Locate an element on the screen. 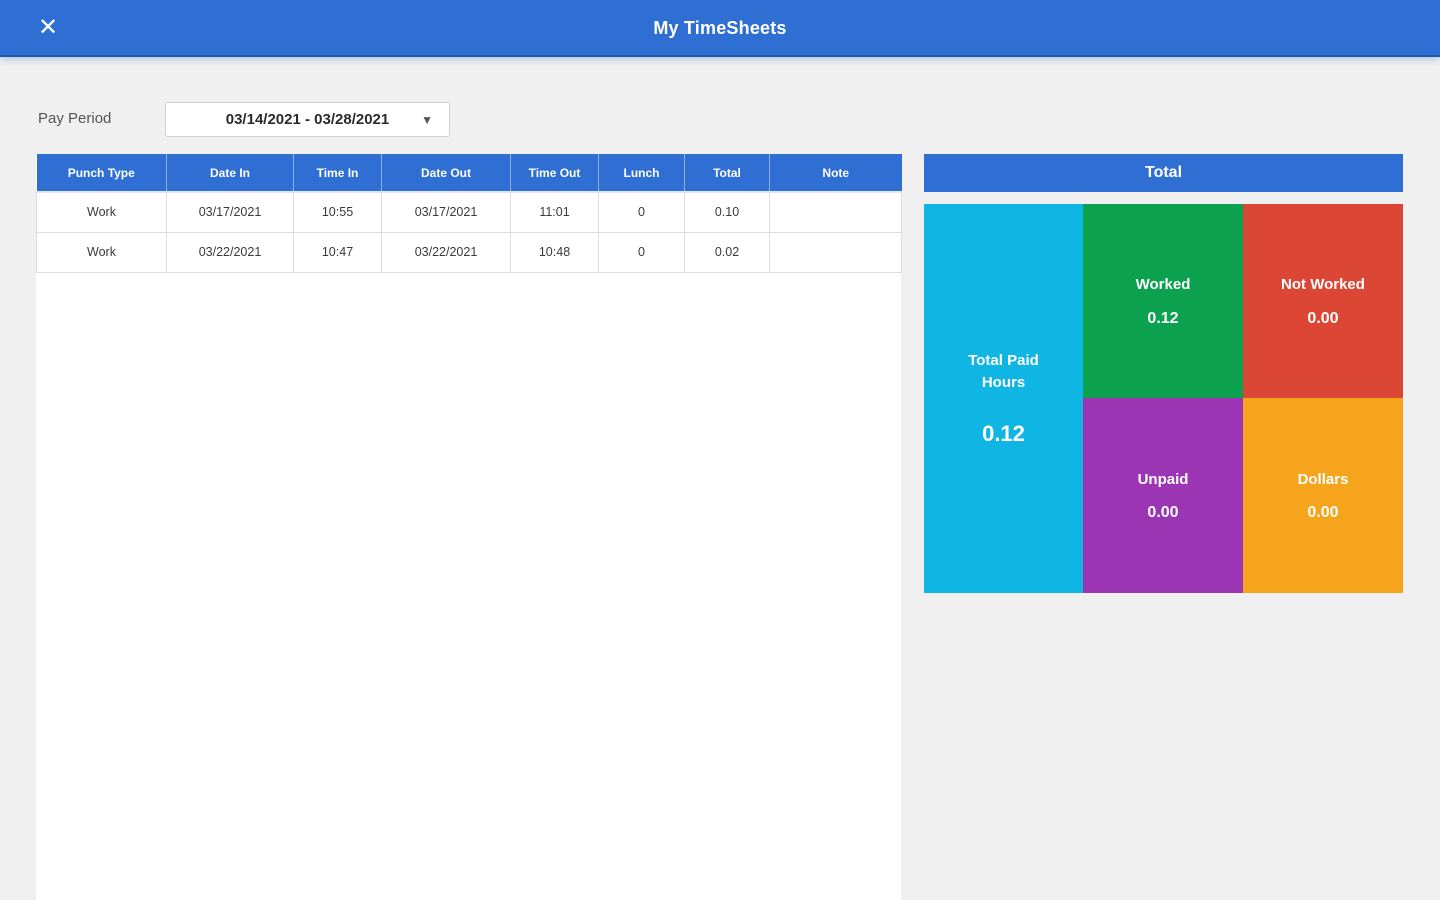 This screenshot has height=900, width=1440. column-header-date-out: Date Out is located at coordinates (446, 173).